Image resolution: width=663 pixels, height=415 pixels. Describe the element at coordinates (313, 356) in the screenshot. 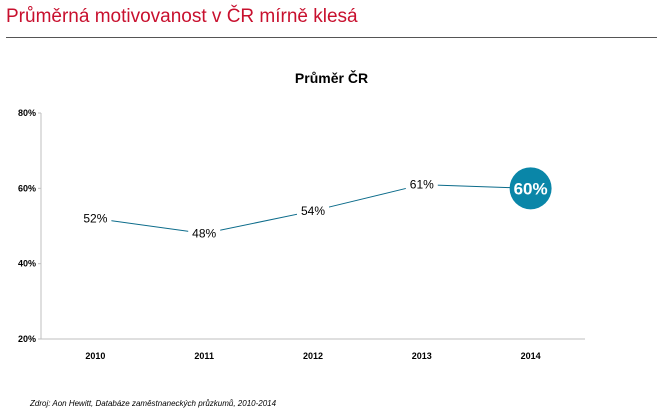

I see `x-tick-label: 2012` at that location.